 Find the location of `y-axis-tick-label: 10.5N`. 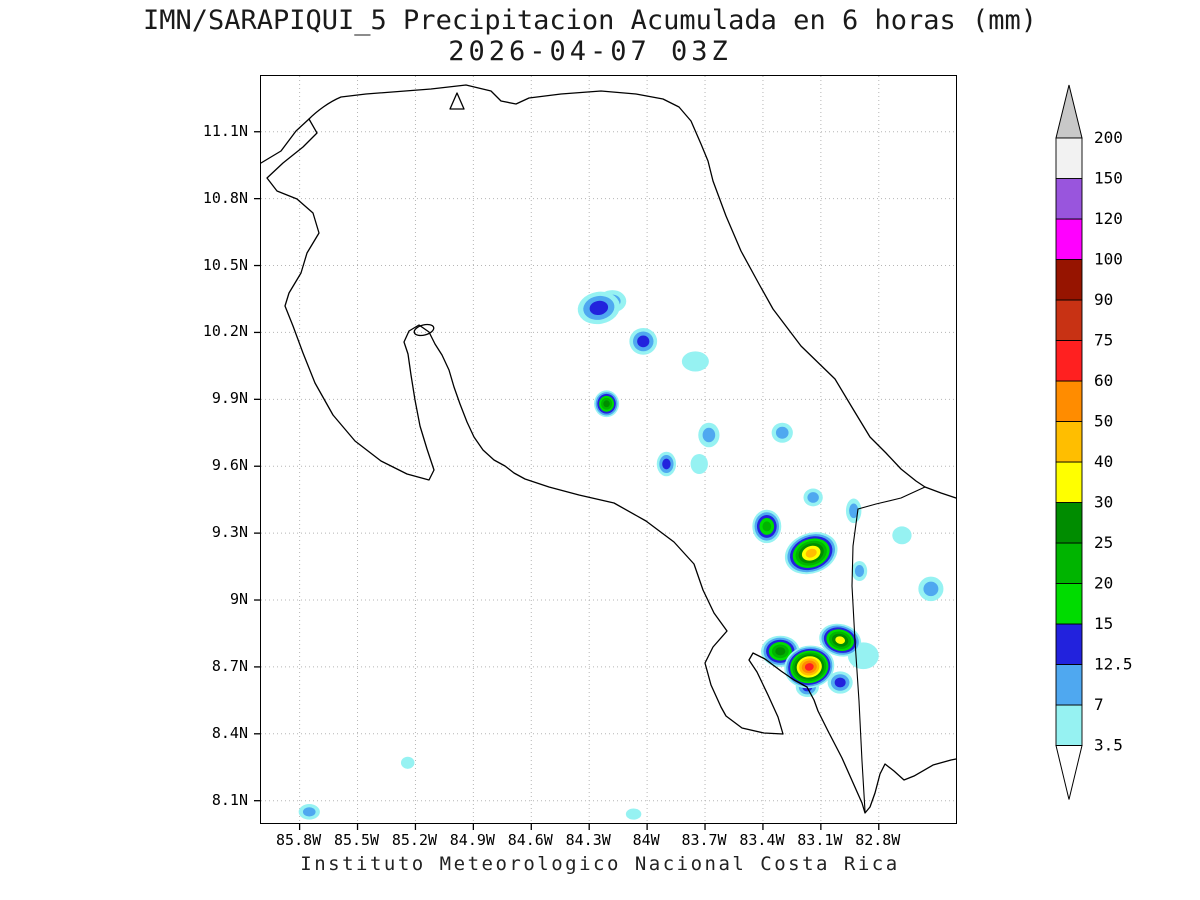

y-axis-tick-label: 10.5N is located at coordinates (225, 264).